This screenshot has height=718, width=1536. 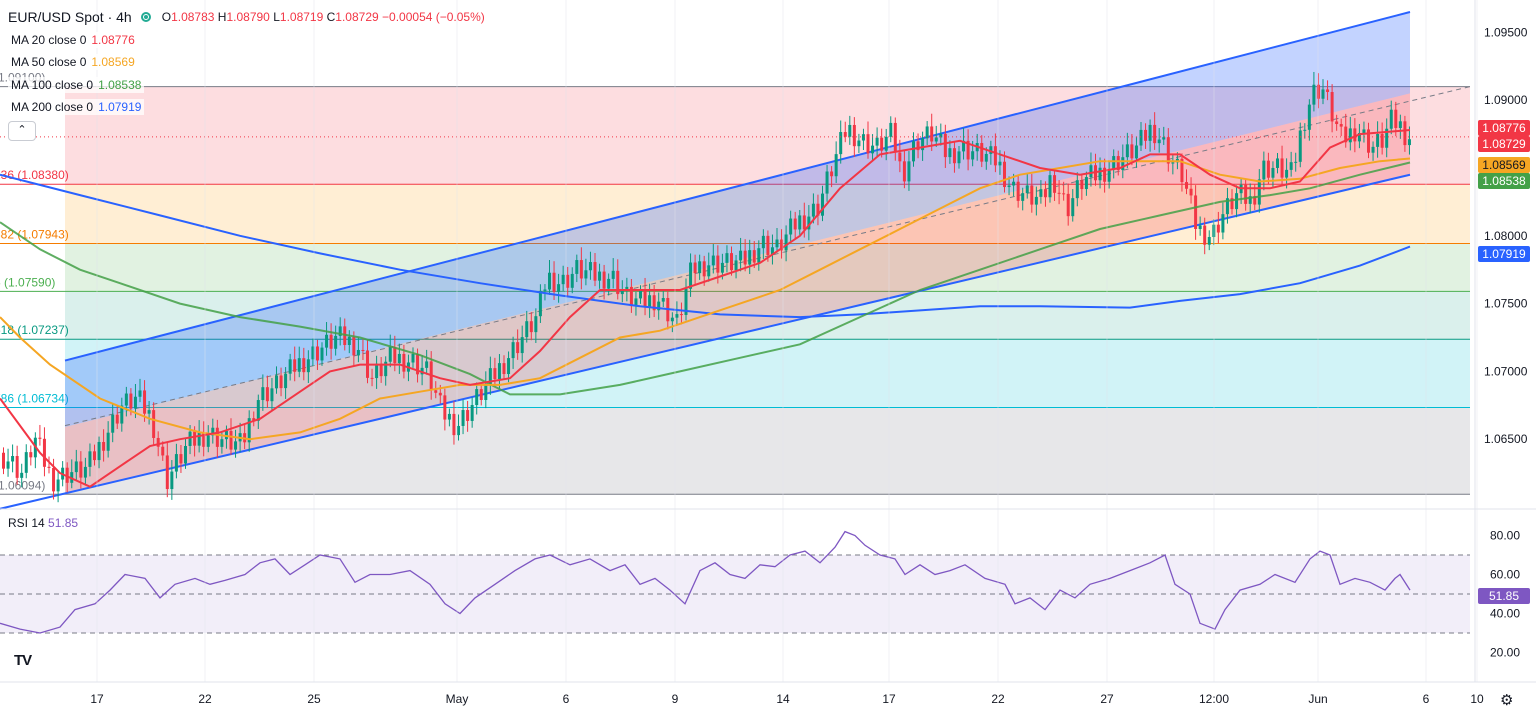 What do you see at coordinates (566, 699) in the screenshot?
I see `time-tick-label: 6` at bounding box center [566, 699].